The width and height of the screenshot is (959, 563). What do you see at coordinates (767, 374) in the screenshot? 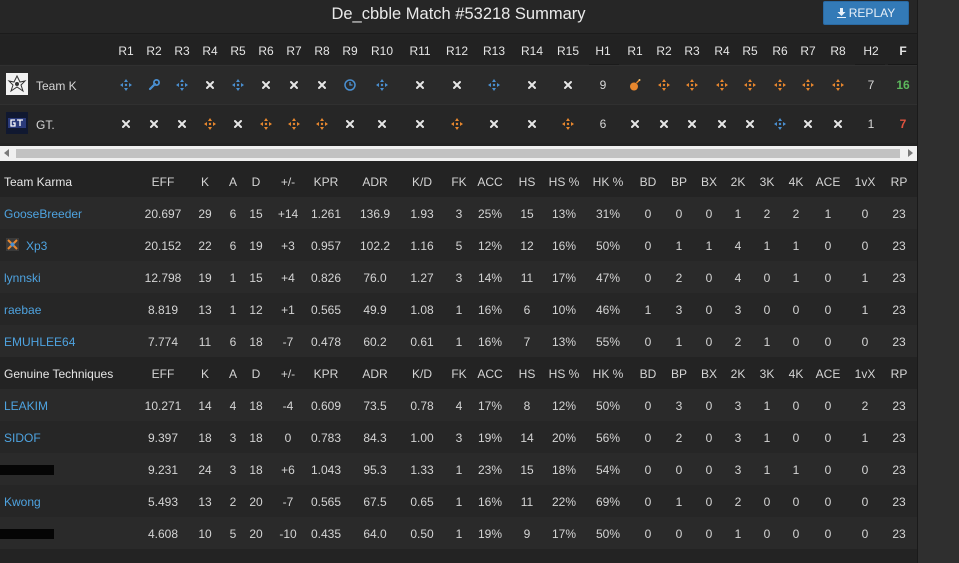
I see `column-header-17: 3K` at bounding box center [767, 374].